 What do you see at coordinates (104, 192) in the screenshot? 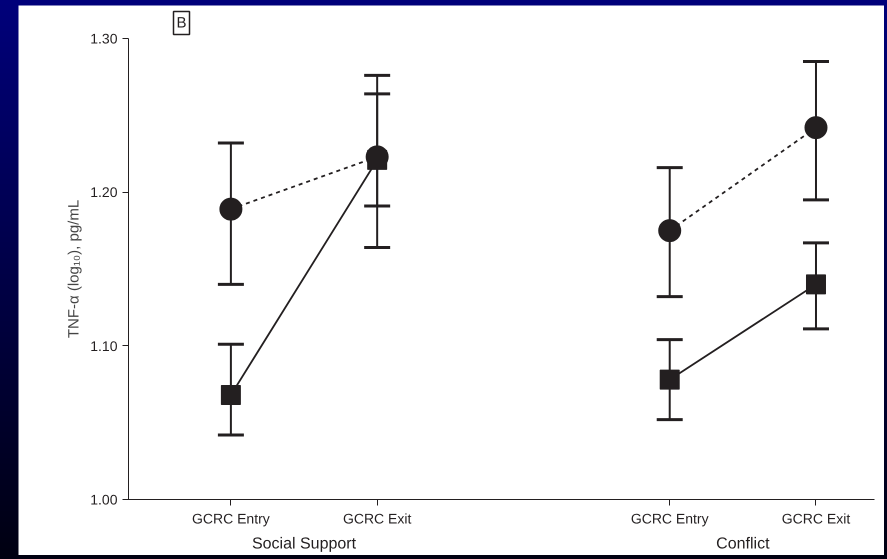
I see `y-tick-label: 1.20` at bounding box center [104, 192].